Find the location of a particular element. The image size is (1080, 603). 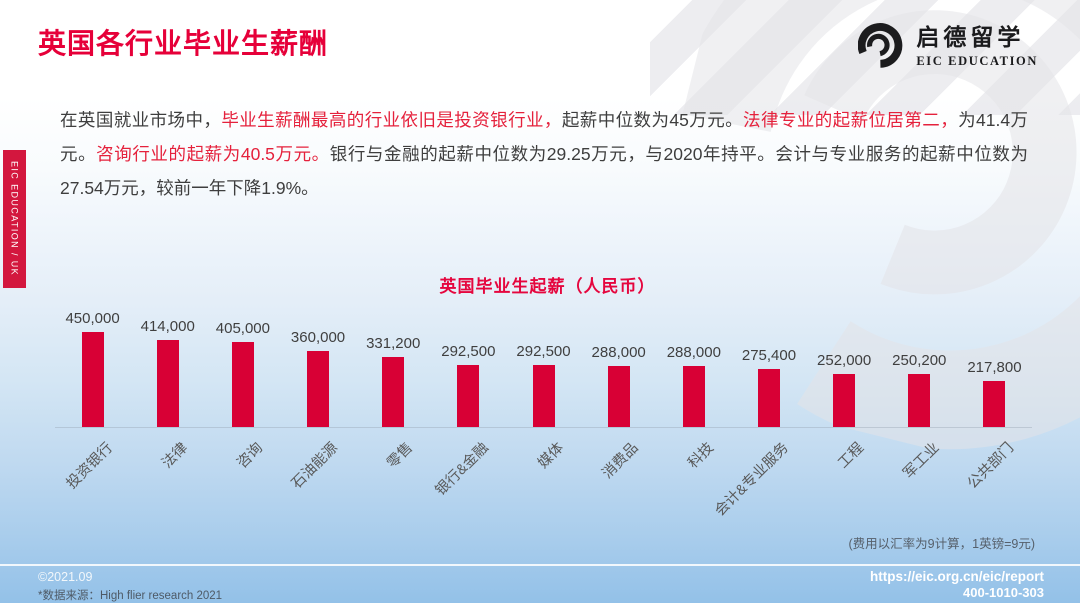

category-cell: 公共部门 is located at coordinates (994, 475).